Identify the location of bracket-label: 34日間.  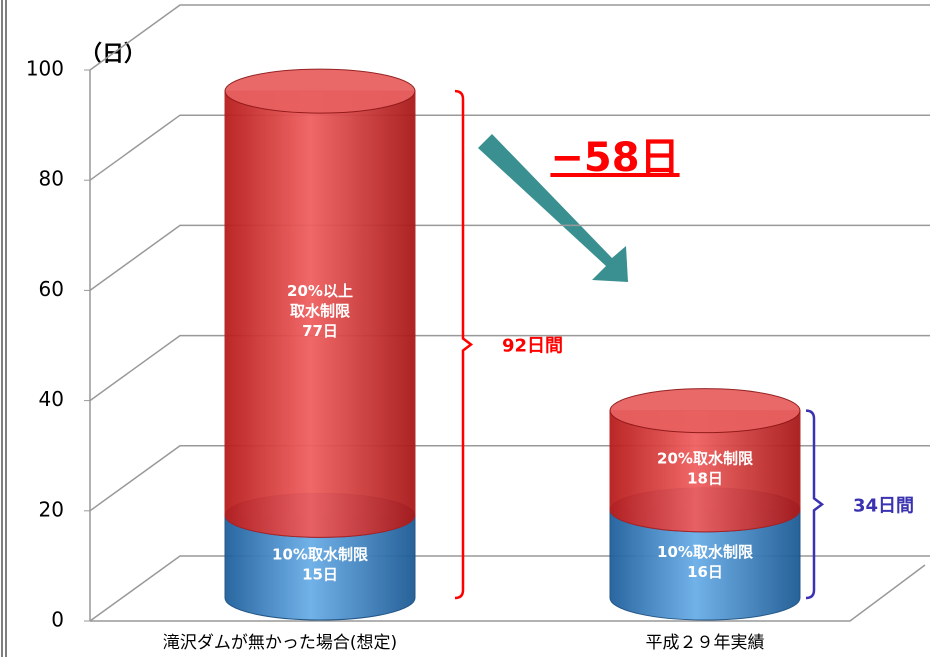
(883, 505).